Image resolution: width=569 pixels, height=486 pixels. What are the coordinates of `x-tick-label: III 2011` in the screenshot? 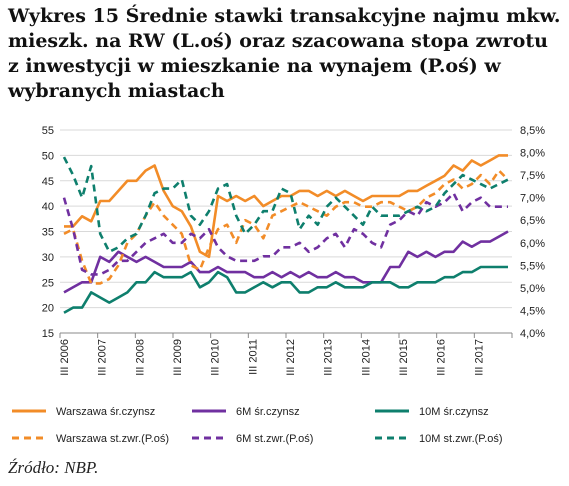 It's located at (253, 357).